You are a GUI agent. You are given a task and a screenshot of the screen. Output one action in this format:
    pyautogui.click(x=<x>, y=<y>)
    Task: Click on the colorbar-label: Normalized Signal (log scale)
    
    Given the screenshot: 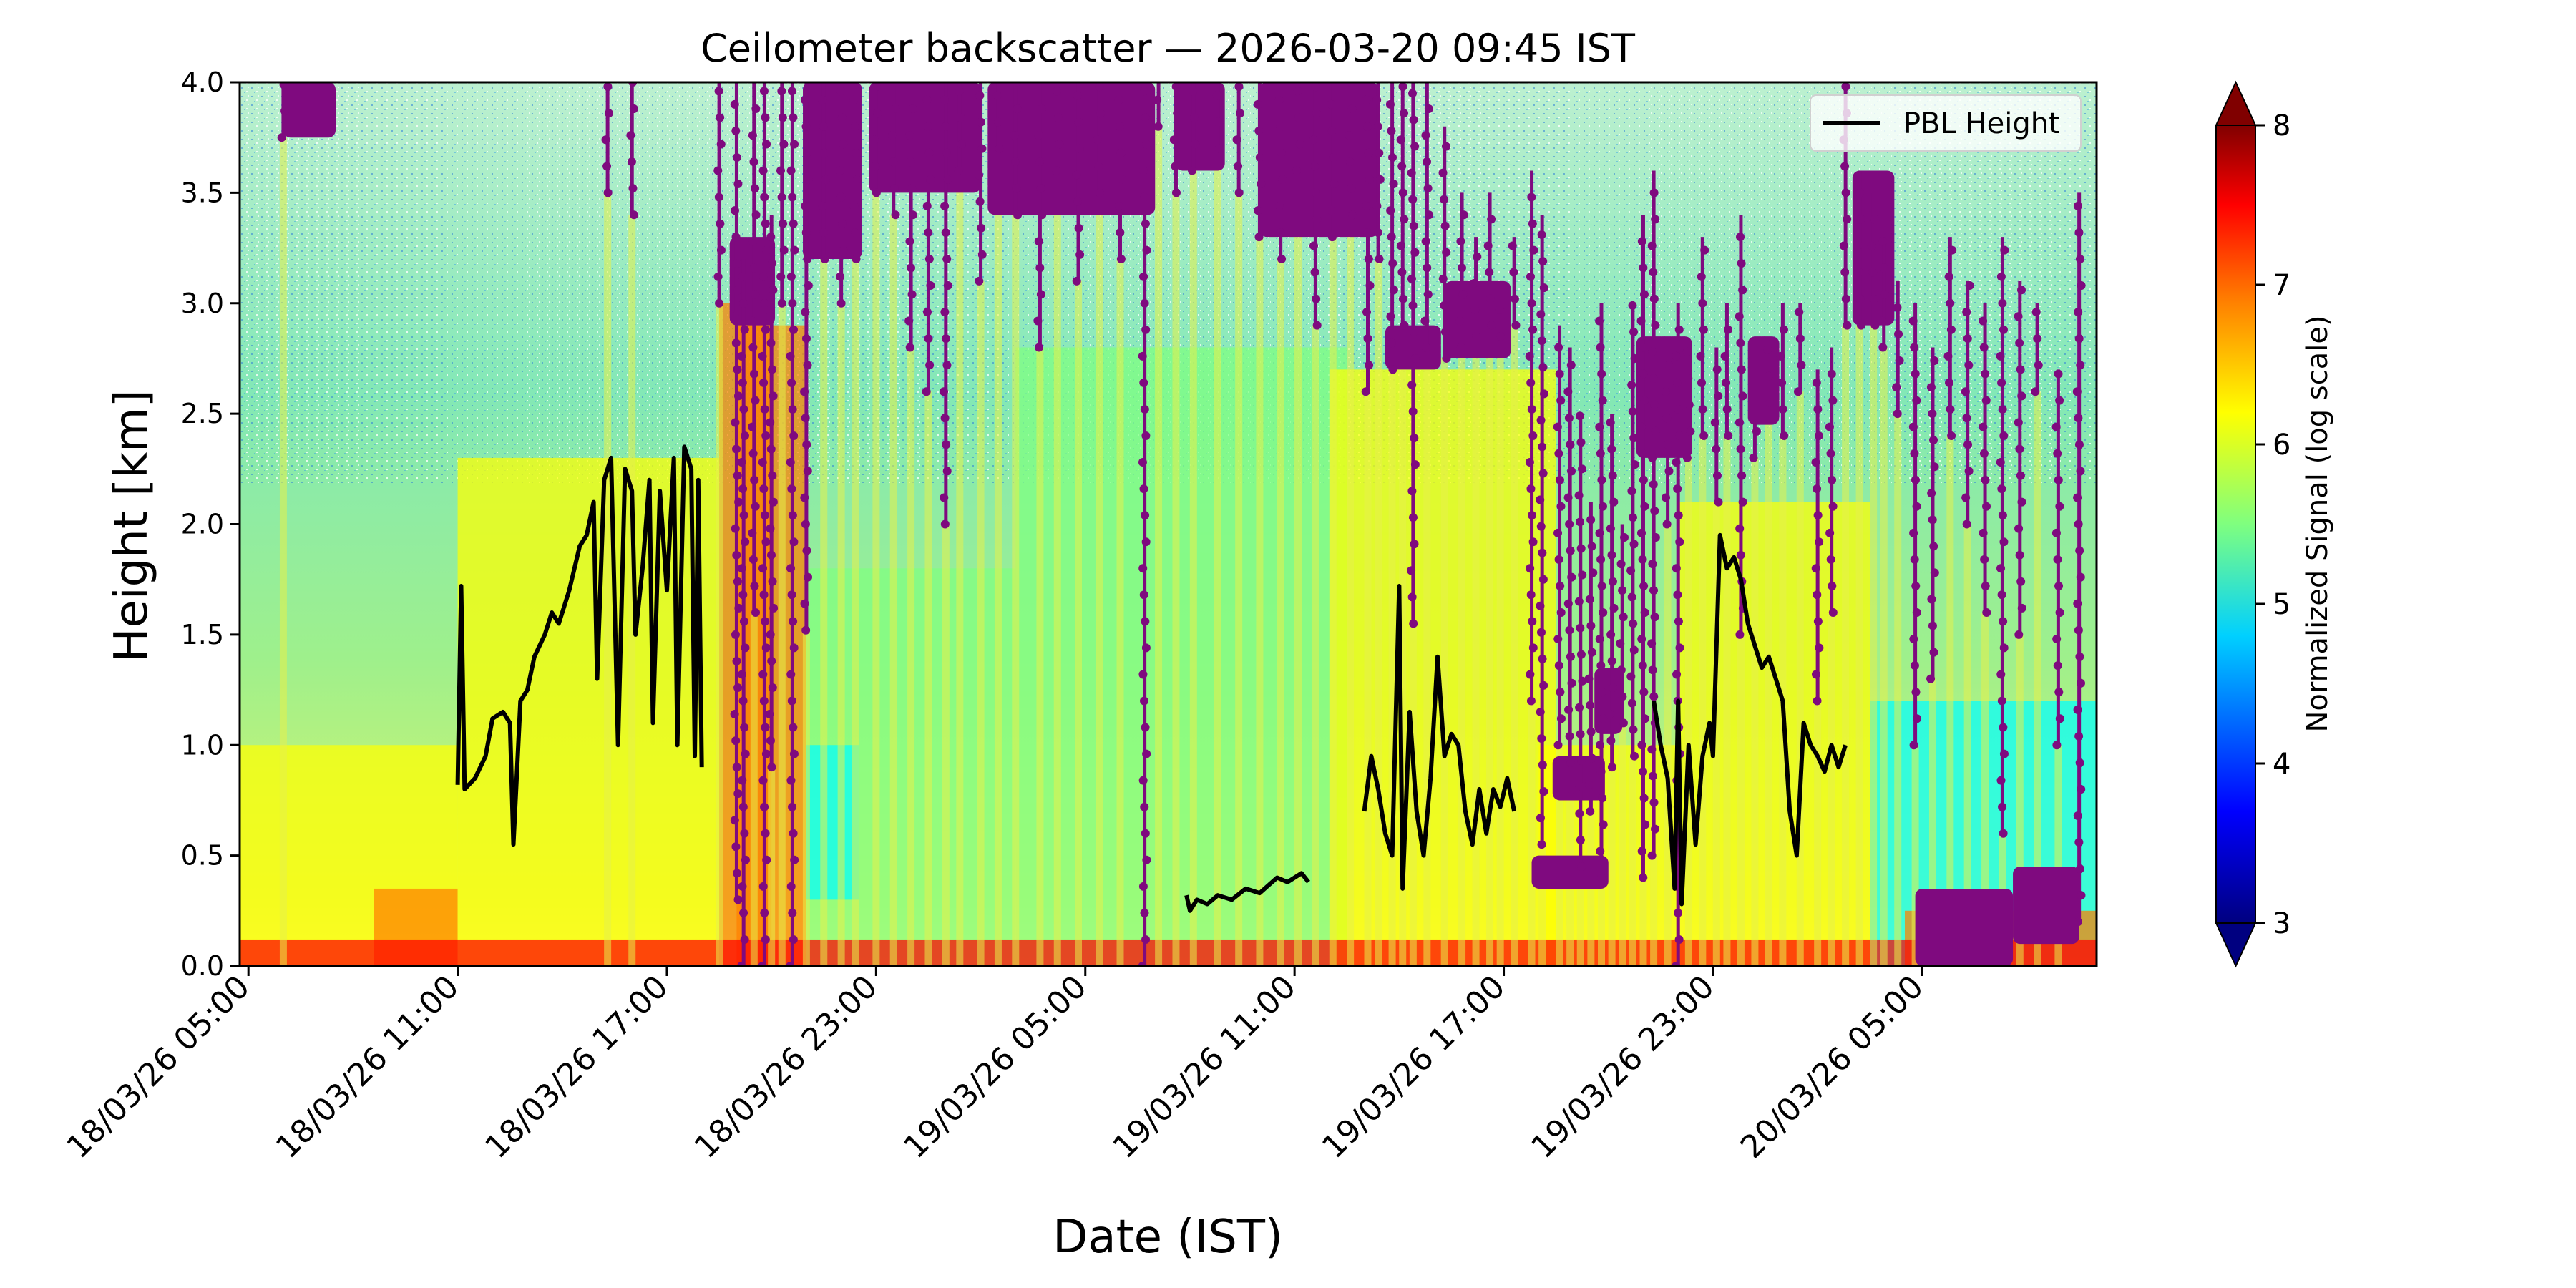 What is the action you would take?
    pyautogui.click(x=2317, y=523)
    